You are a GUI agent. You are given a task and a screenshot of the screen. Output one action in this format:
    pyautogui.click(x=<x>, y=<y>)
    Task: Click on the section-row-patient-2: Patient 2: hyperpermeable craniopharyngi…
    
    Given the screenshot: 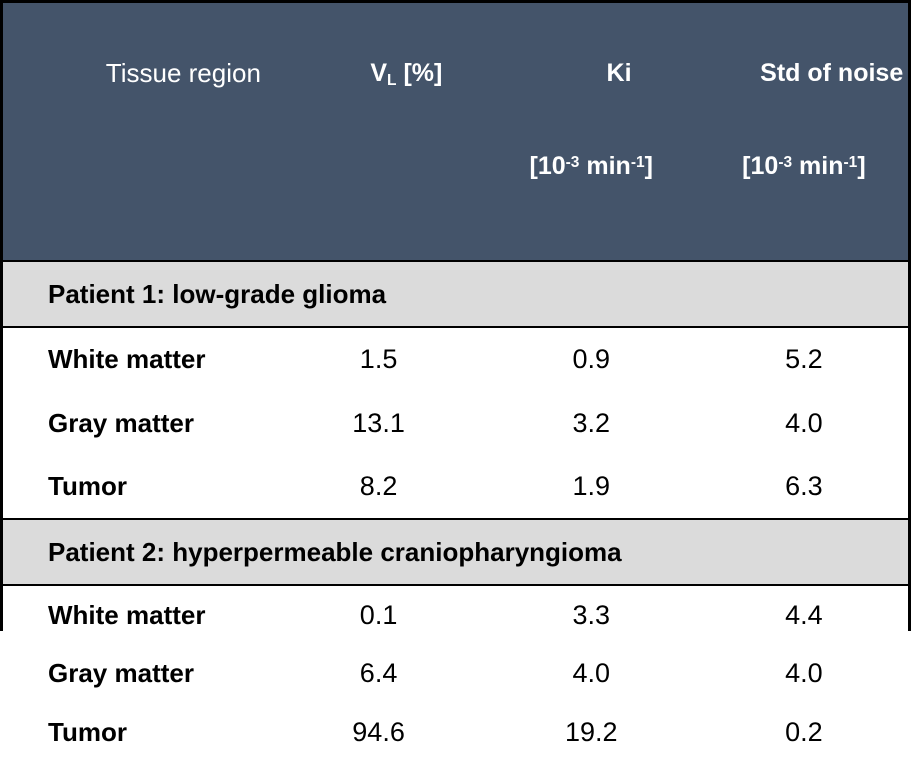 What is the action you would take?
    pyautogui.click(x=455, y=552)
    